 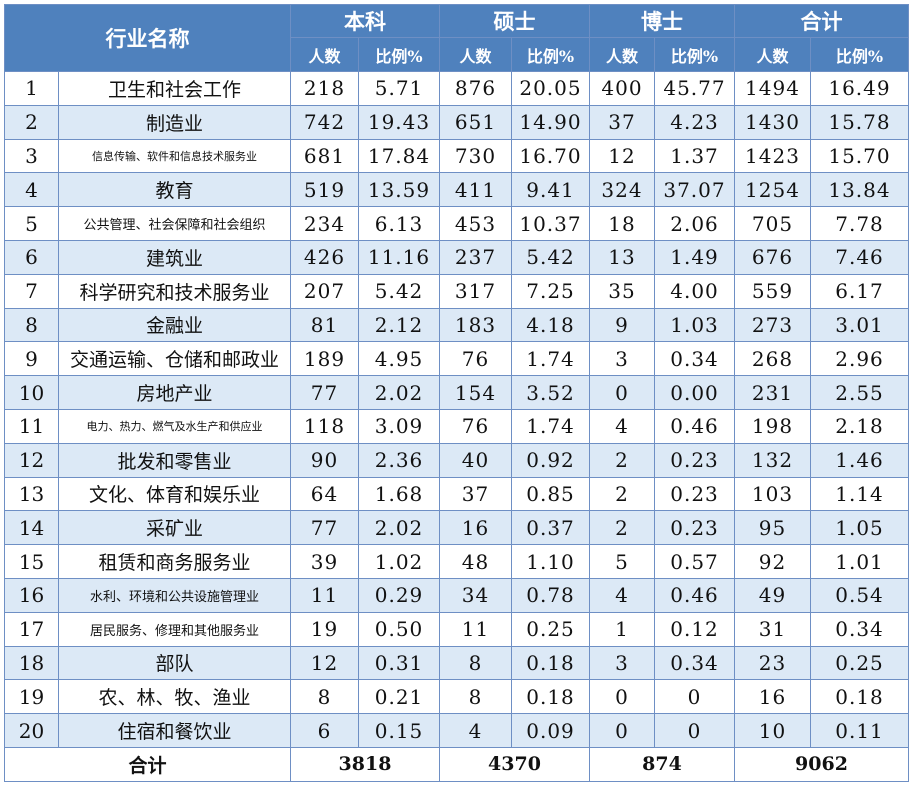 What do you see at coordinates (174, 460) in the screenshot?
I see `industry-name: 批发和零售业` at bounding box center [174, 460].